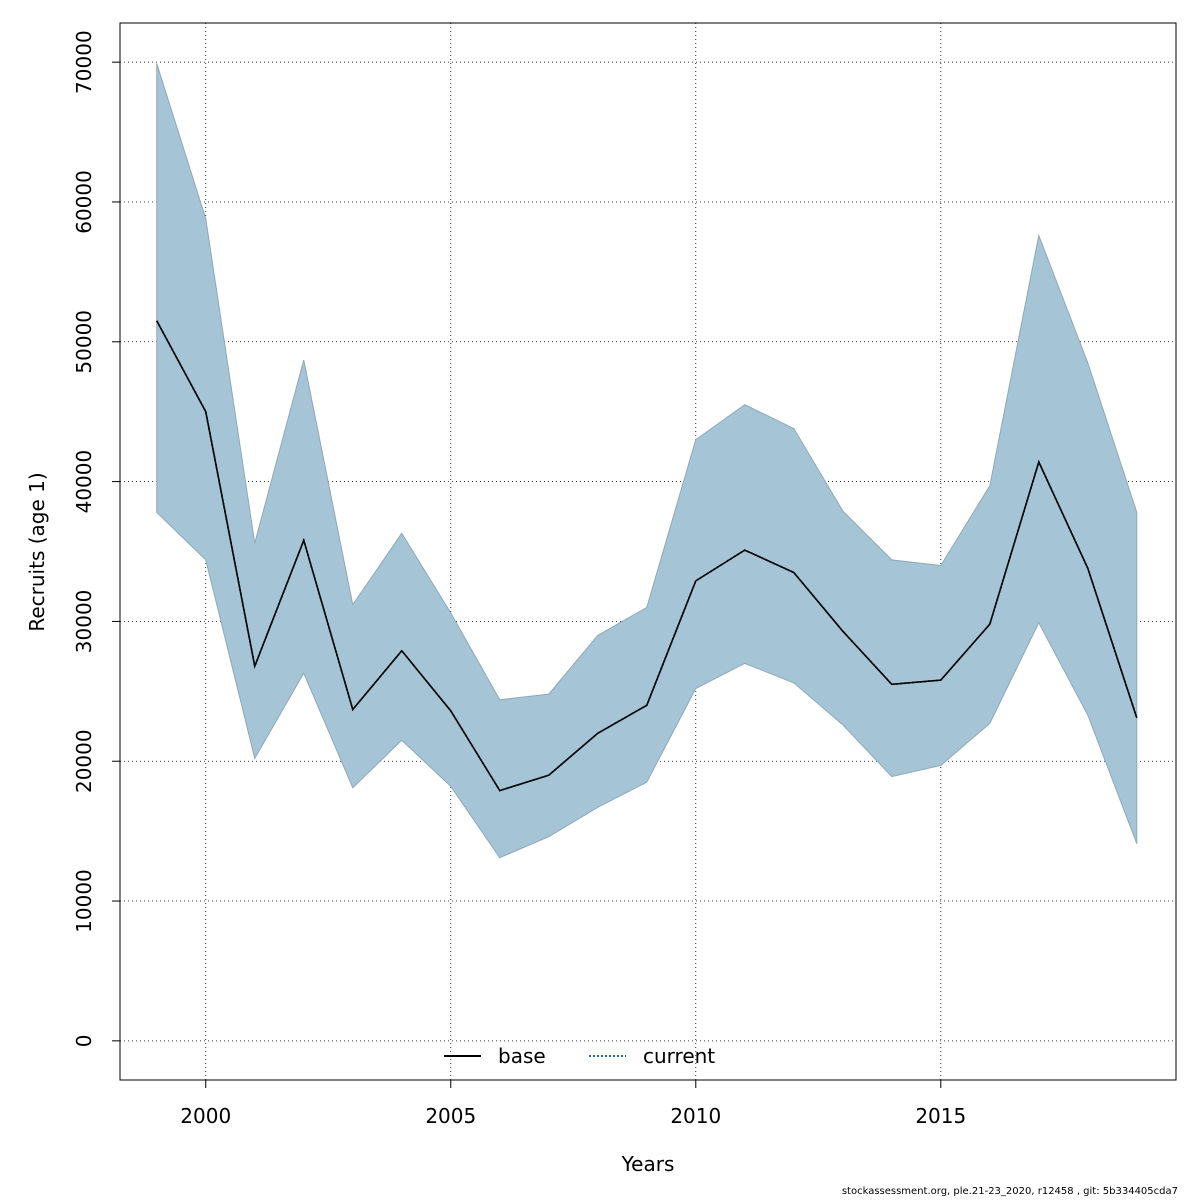 This screenshot has height=1200, width=1200. Describe the element at coordinates (573, 1104) in the screenshot. I see `x-axis: 2000 2005 2010 2015` at that location.